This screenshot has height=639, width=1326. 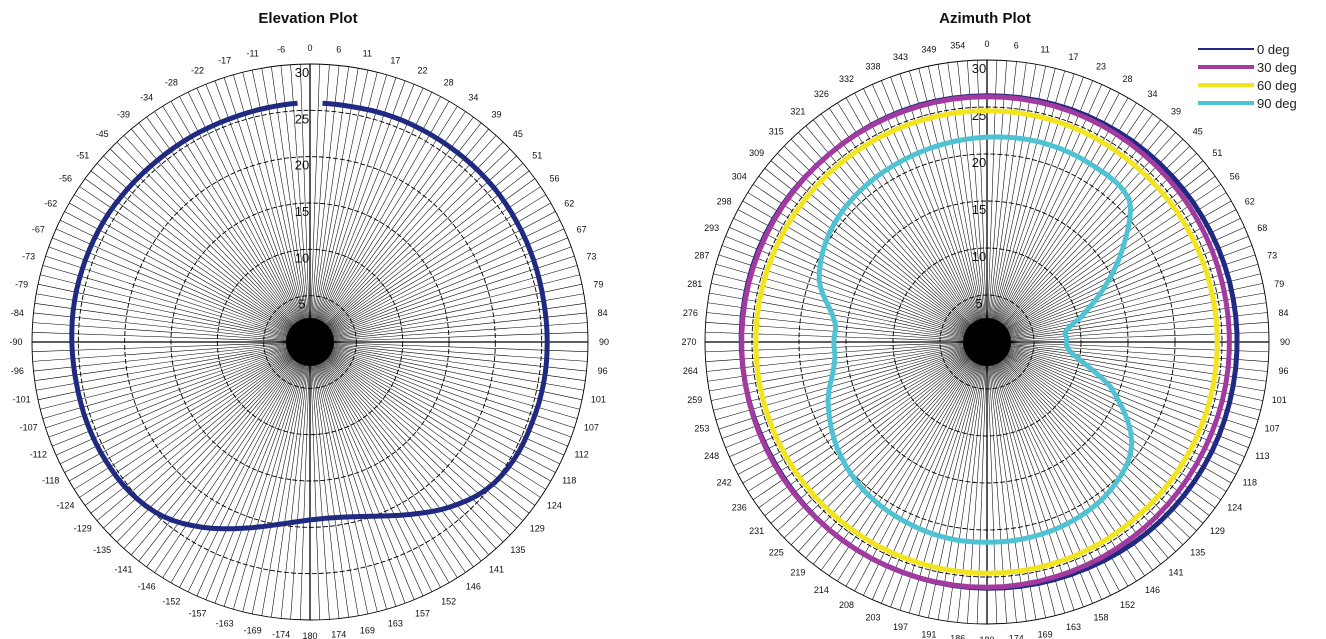 What do you see at coordinates (1153, 94) in the screenshot?
I see `azimuth-angle-tick-label: 34` at bounding box center [1153, 94].